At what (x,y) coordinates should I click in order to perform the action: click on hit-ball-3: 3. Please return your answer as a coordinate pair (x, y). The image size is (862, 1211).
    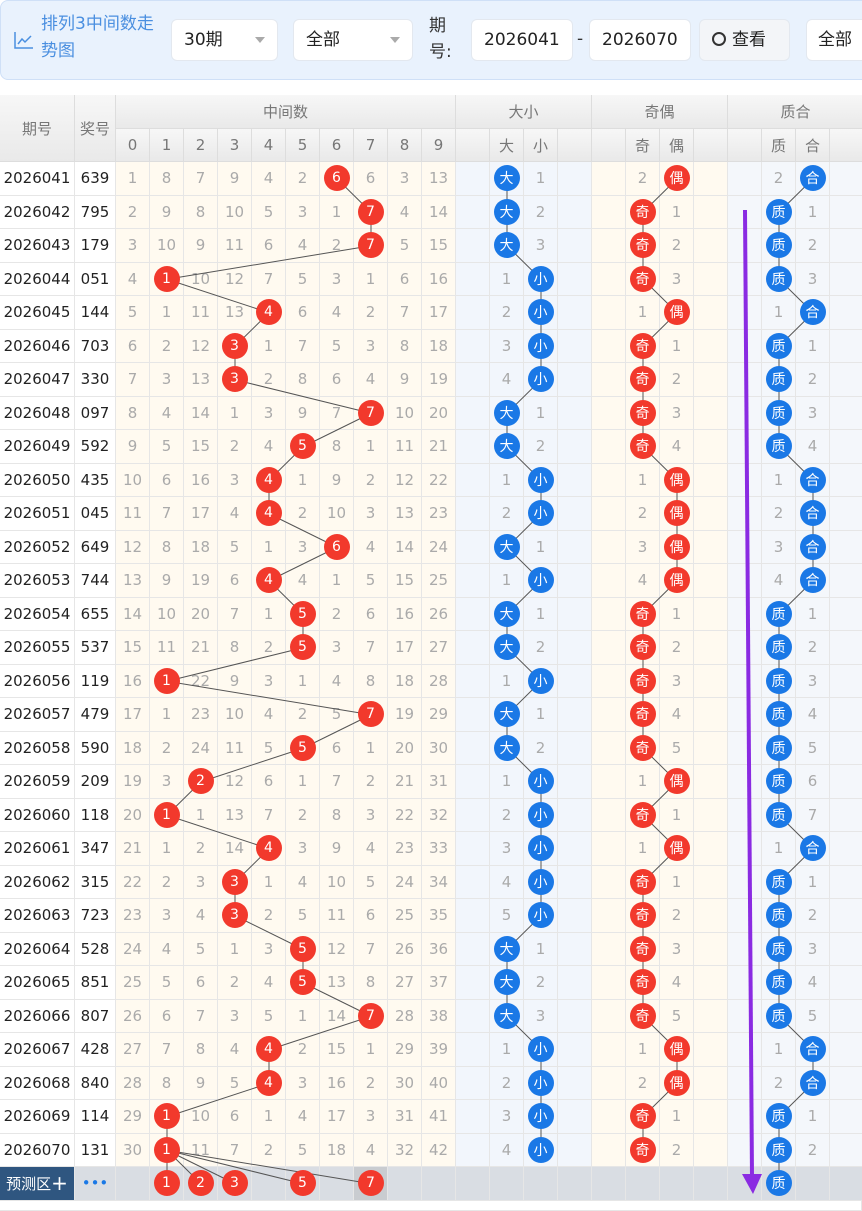
    Looking at the image, I should click on (234, 379).